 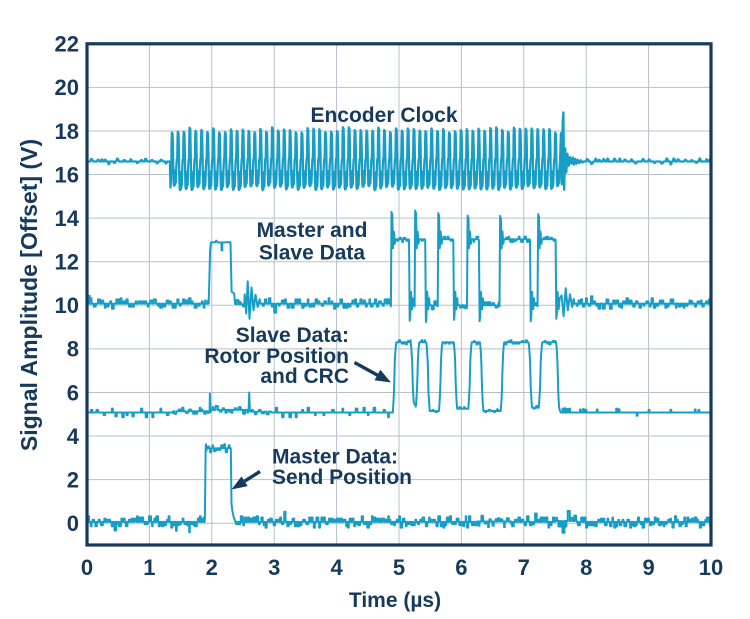 I want to click on svg-text: Signal Amplitude [Offset] (V), so click(x=29, y=295).